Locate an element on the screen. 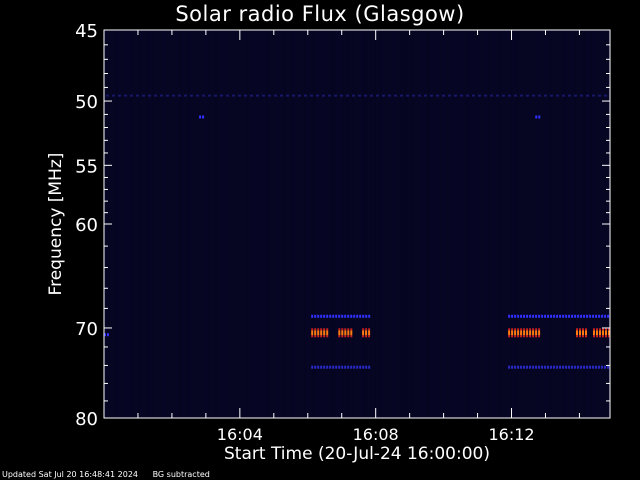  background-note: BG subtracted is located at coordinates (181, 474).